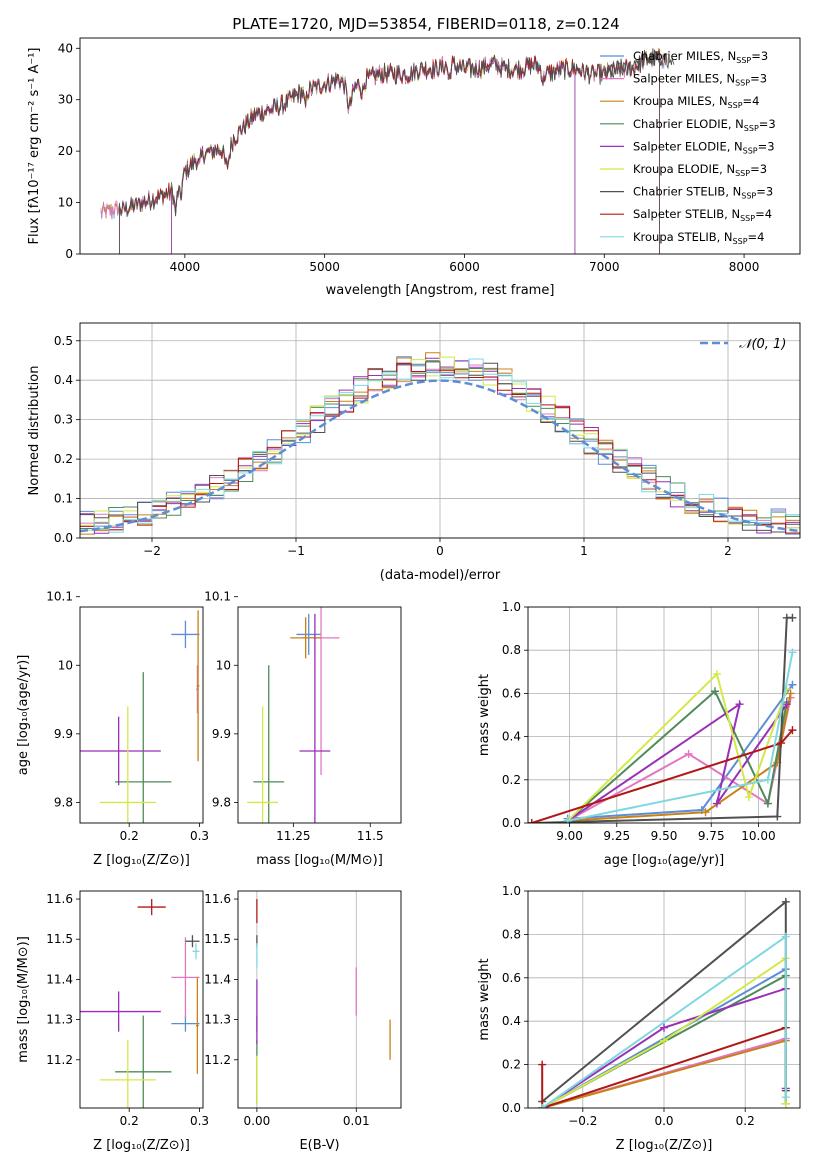 The height and width of the screenshot is (1170, 819). I want to click on x-axis-label: mass [log₁₀(M/M⊙)], so click(319, 860).